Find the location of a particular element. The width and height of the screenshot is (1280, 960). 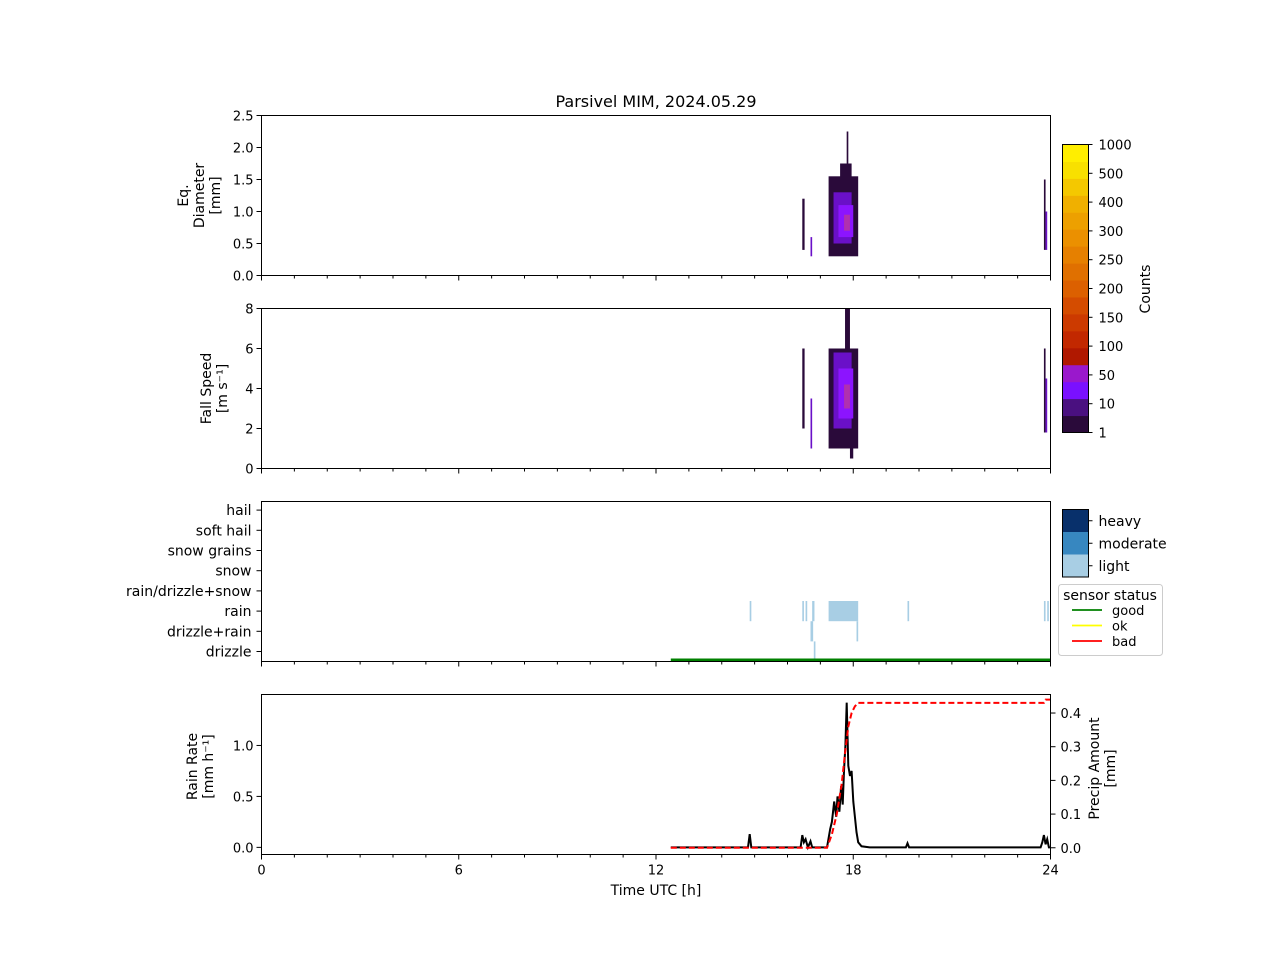

precip-type-axes-frame is located at coordinates (656, 581).